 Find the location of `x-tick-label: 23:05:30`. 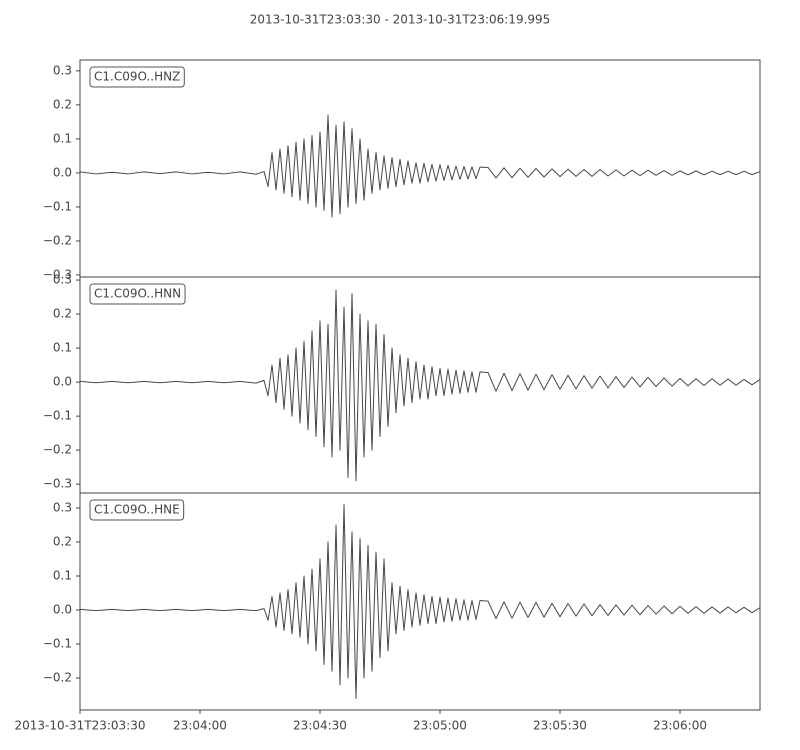

x-tick-label: 23:05:30 is located at coordinates (560, 726).